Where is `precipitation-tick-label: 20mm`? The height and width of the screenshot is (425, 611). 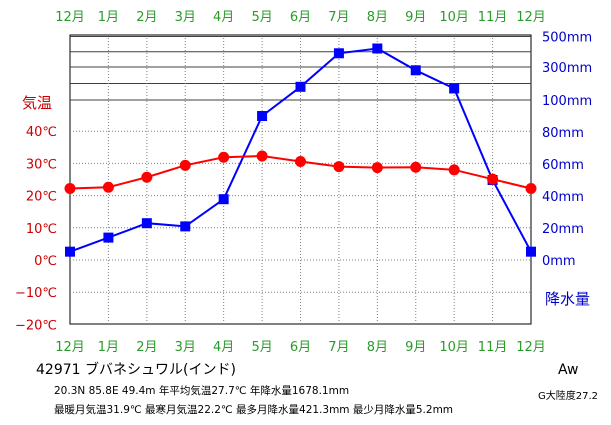
precipitation-tick-label: 20mm is located at coordinates (563, 229).